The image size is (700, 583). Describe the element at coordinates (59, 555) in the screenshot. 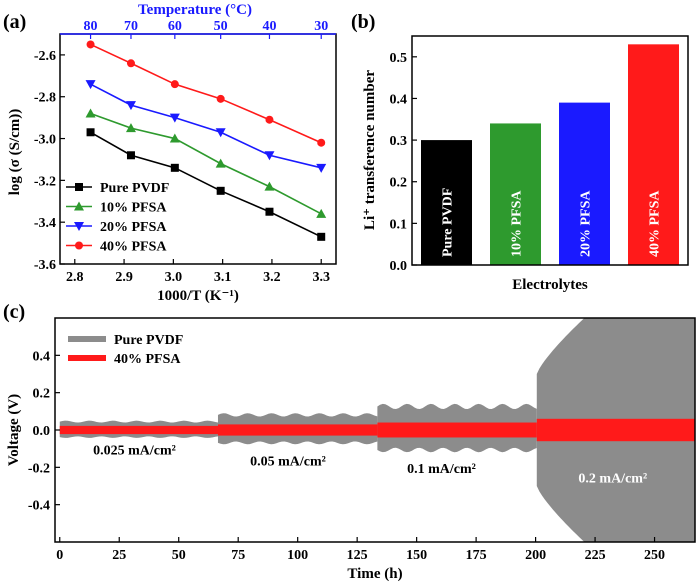

I see `chart-c-x-tick-label: 0` at that location.